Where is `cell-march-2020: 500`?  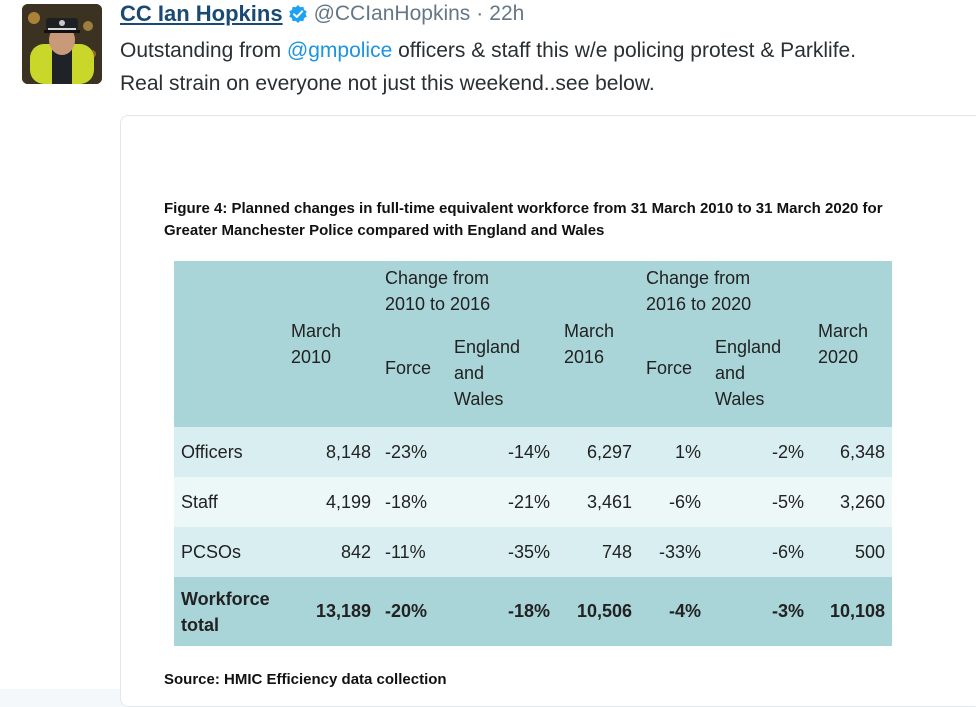 cell-march-2020: 500 is located at coordinates (852, 552).